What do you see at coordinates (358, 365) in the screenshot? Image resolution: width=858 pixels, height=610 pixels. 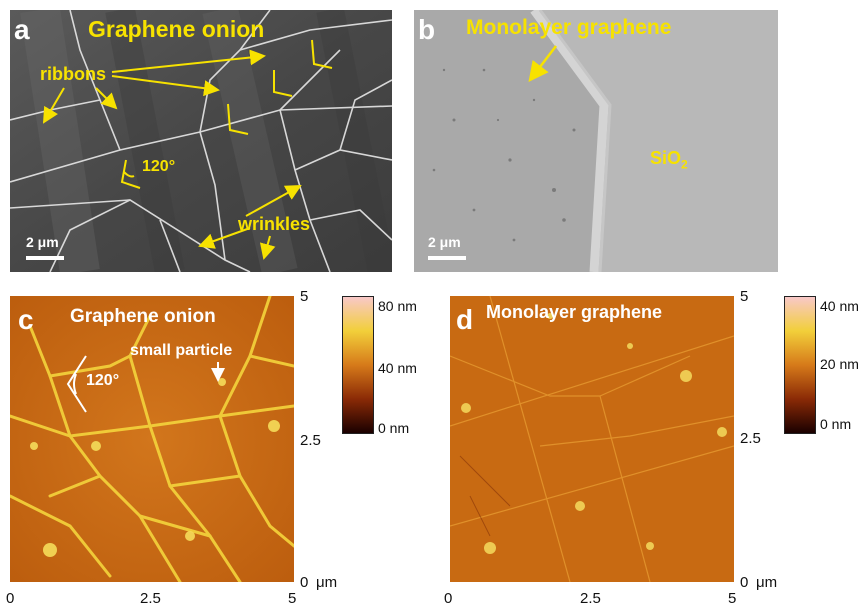 I see `panel-c-colorbar` at bounding box center [358, 365].